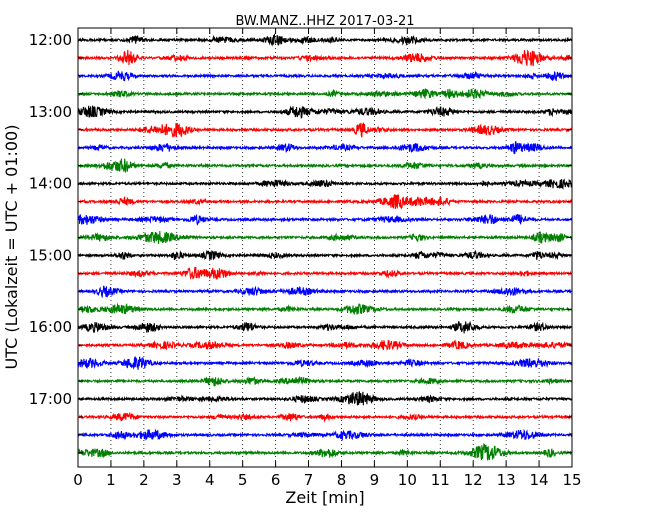 The image size is (650, 520). Describe the element at coordinates (276, 480) in the screenshot. I see `x-tick-label: 6` at that location.